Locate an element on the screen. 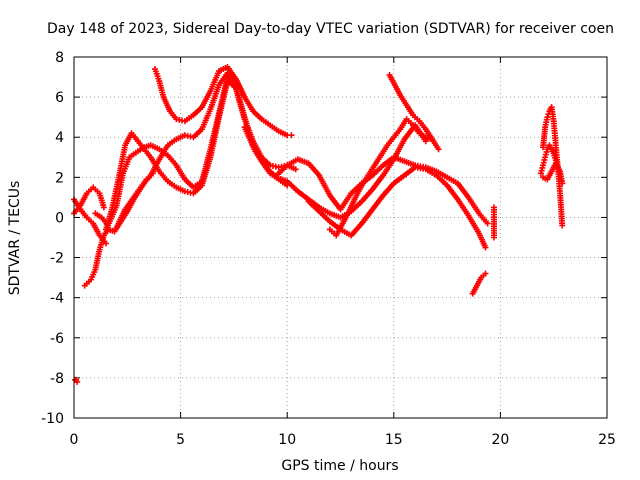 The width and height of the screenshot is (640, 480). y-tick-label: -10 is located at coordinates (52, 419).